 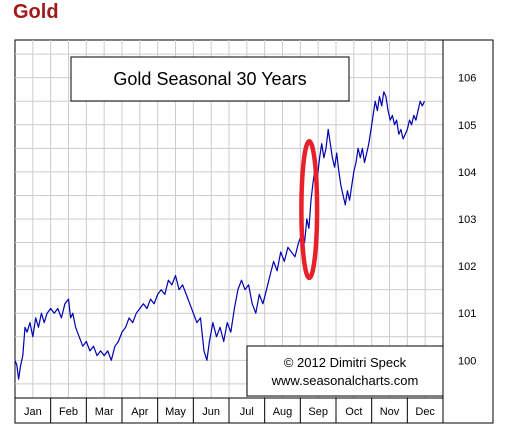 I want to click on website-line: www.seasonalcharts.com, so click(x=345, y=380).